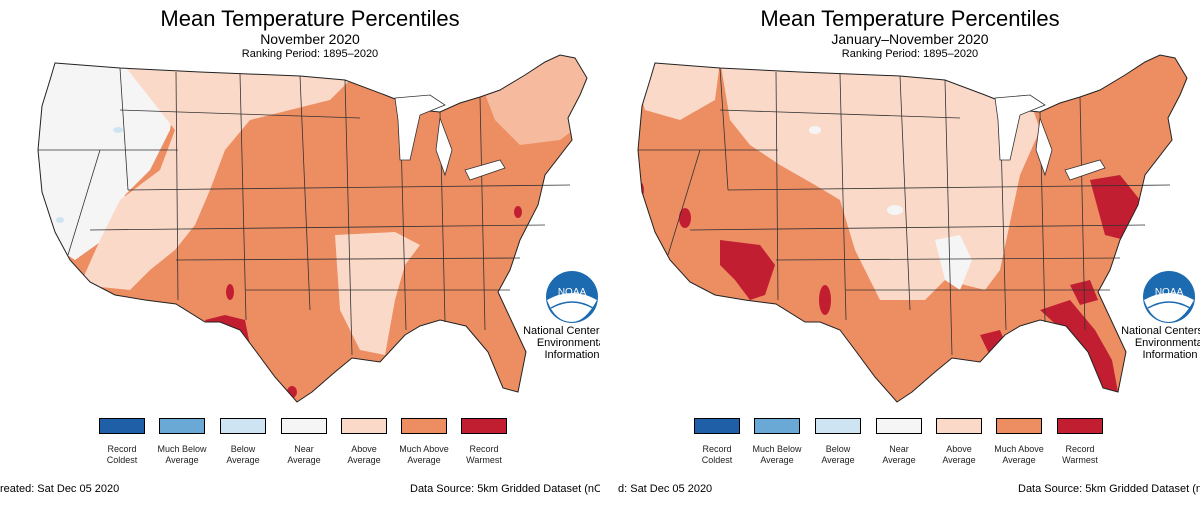 The image size is (1200, 505). What do you see at coordinates (1109, 489) in the screenshot?
I see `data-source: Data Source: 5km Gridded Dataset (nCl` at bounding box center [1109, 489].